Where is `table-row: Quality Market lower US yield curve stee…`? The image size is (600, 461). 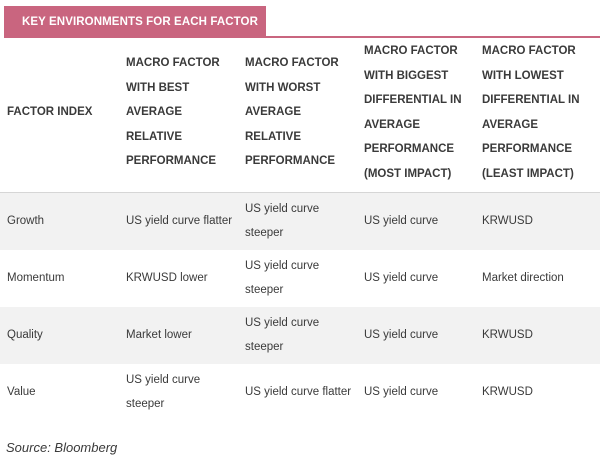
table-row: Quality Market lower US yield curve stee… is located at coordinates (300, 335).